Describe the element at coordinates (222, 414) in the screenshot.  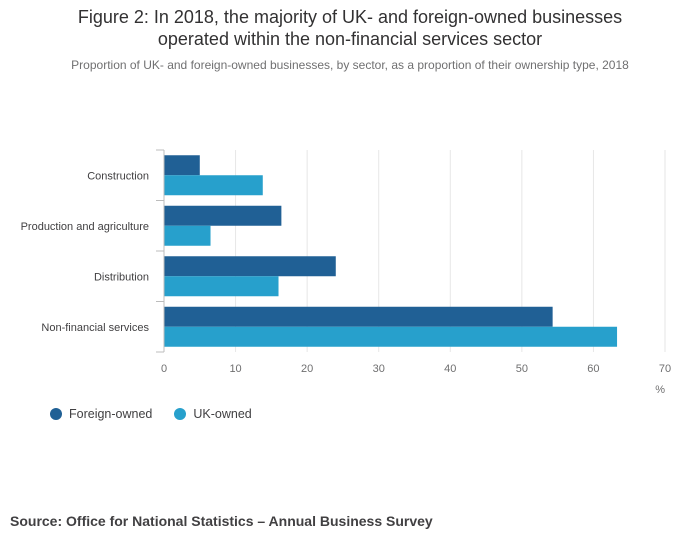
I see `legend-label-uk-owned: UK-owned` at that location.